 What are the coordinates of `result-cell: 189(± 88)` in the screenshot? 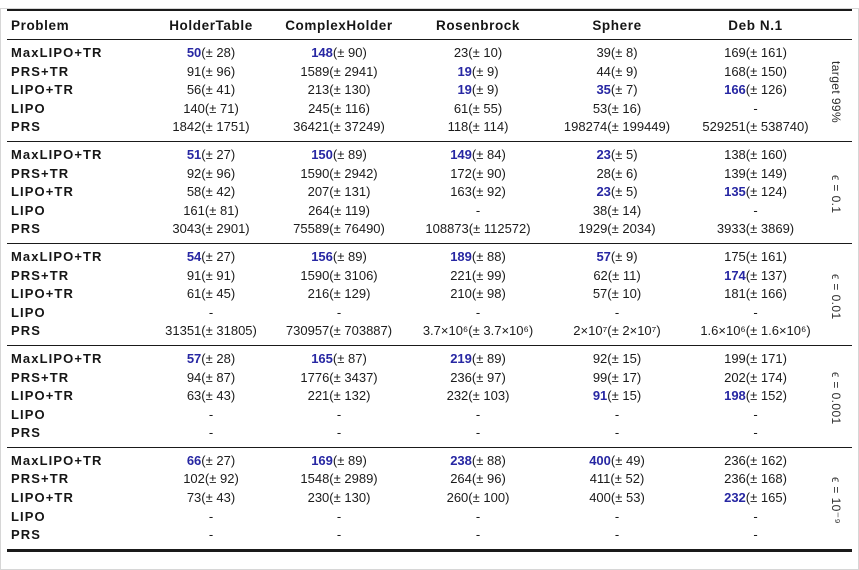 It's located at (478, 254).